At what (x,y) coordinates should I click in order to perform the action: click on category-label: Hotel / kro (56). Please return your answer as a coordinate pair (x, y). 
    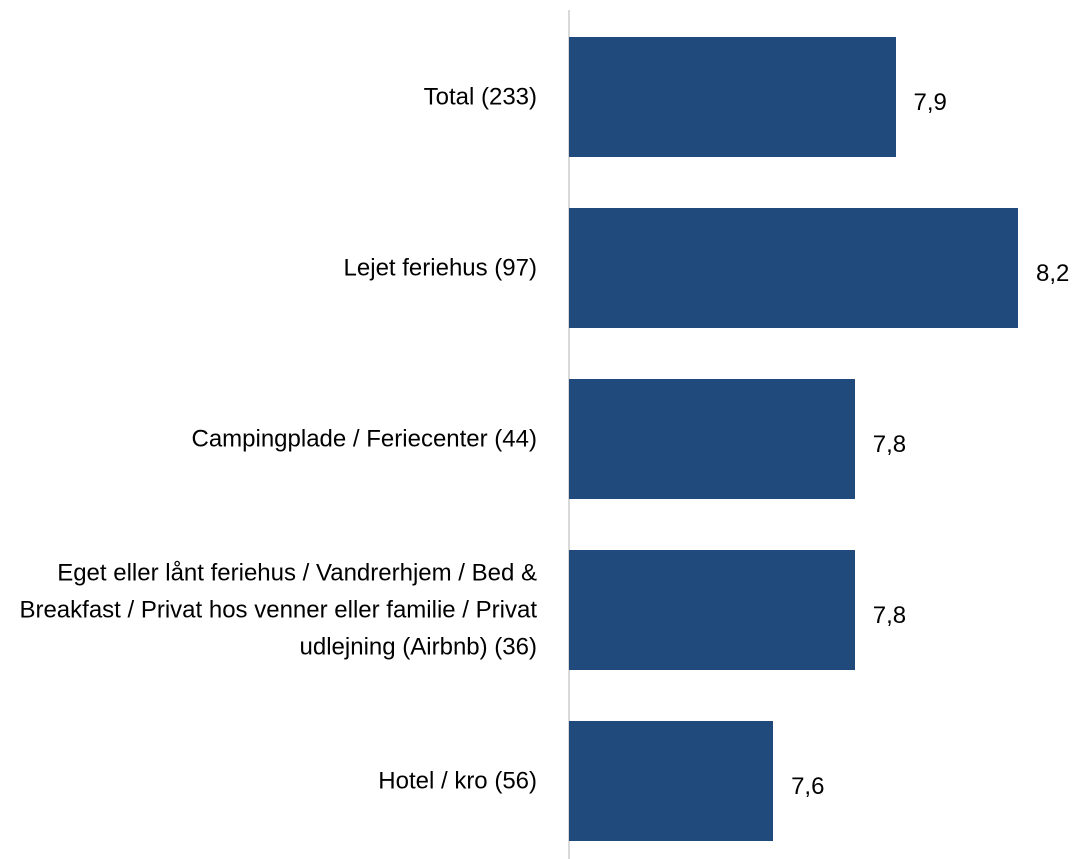
    Looking at the image, I should click on (457, 781).